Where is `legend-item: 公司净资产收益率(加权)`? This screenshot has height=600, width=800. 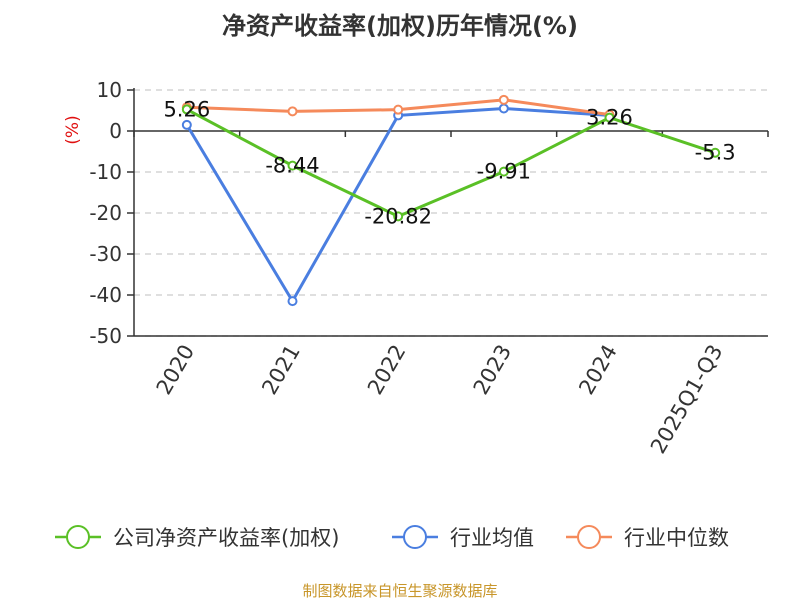 legend-item: 公司净资产收益率(加权) is located at coordinates (197, 537).